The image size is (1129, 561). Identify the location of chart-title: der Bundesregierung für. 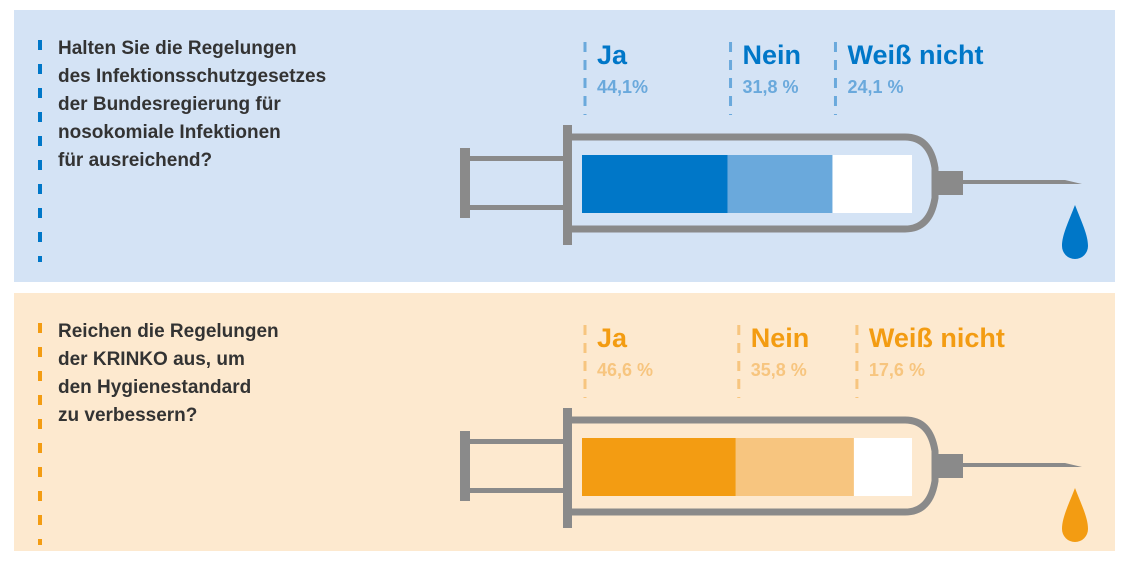
(169, 104).